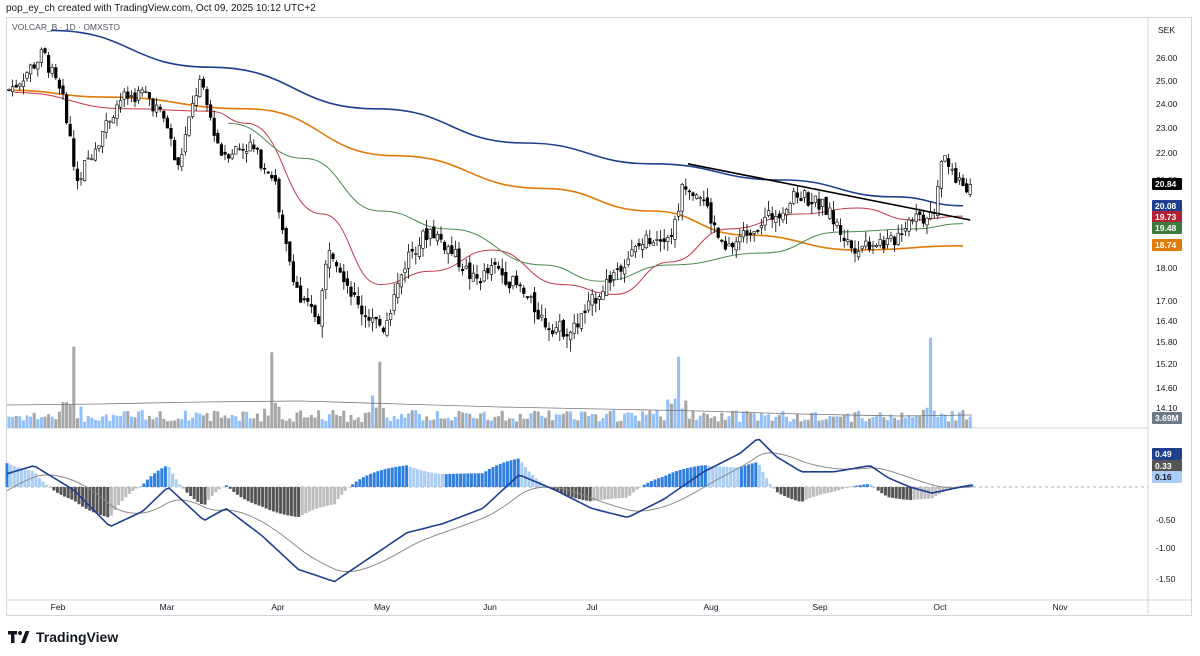 This screenshot has height=656, width=1200. Describe the element at coordinates (1167, 245) in the screenshot. I see `price-badge: 18.74` at that location.